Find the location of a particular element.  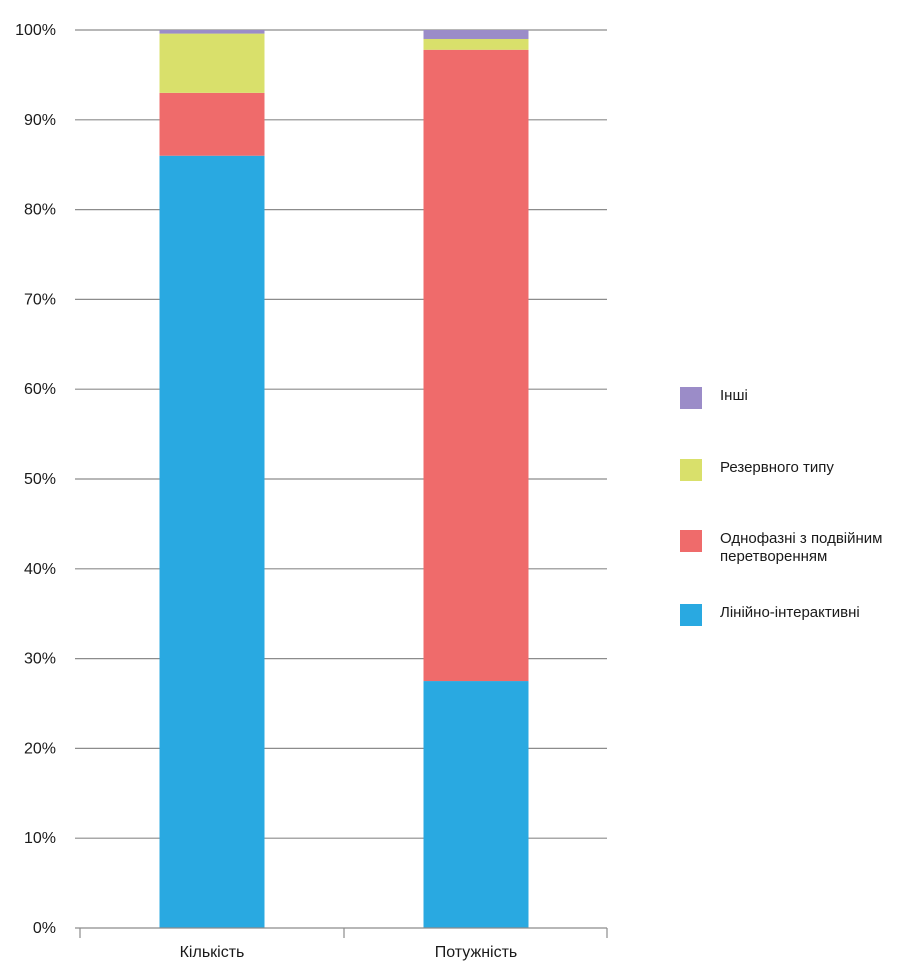

legend-label: Лінійно-інтерактивні is located at coordinates (790, 612).